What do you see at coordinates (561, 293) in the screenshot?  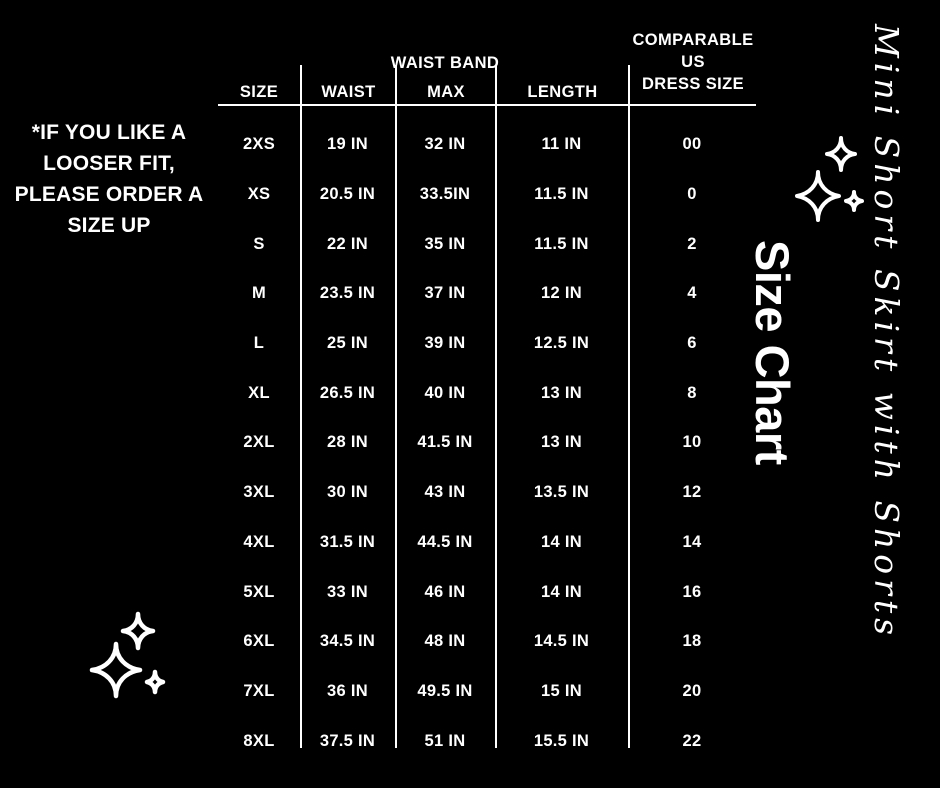 I see `cell-length: 12 IN` at bounding box center [561, 293].